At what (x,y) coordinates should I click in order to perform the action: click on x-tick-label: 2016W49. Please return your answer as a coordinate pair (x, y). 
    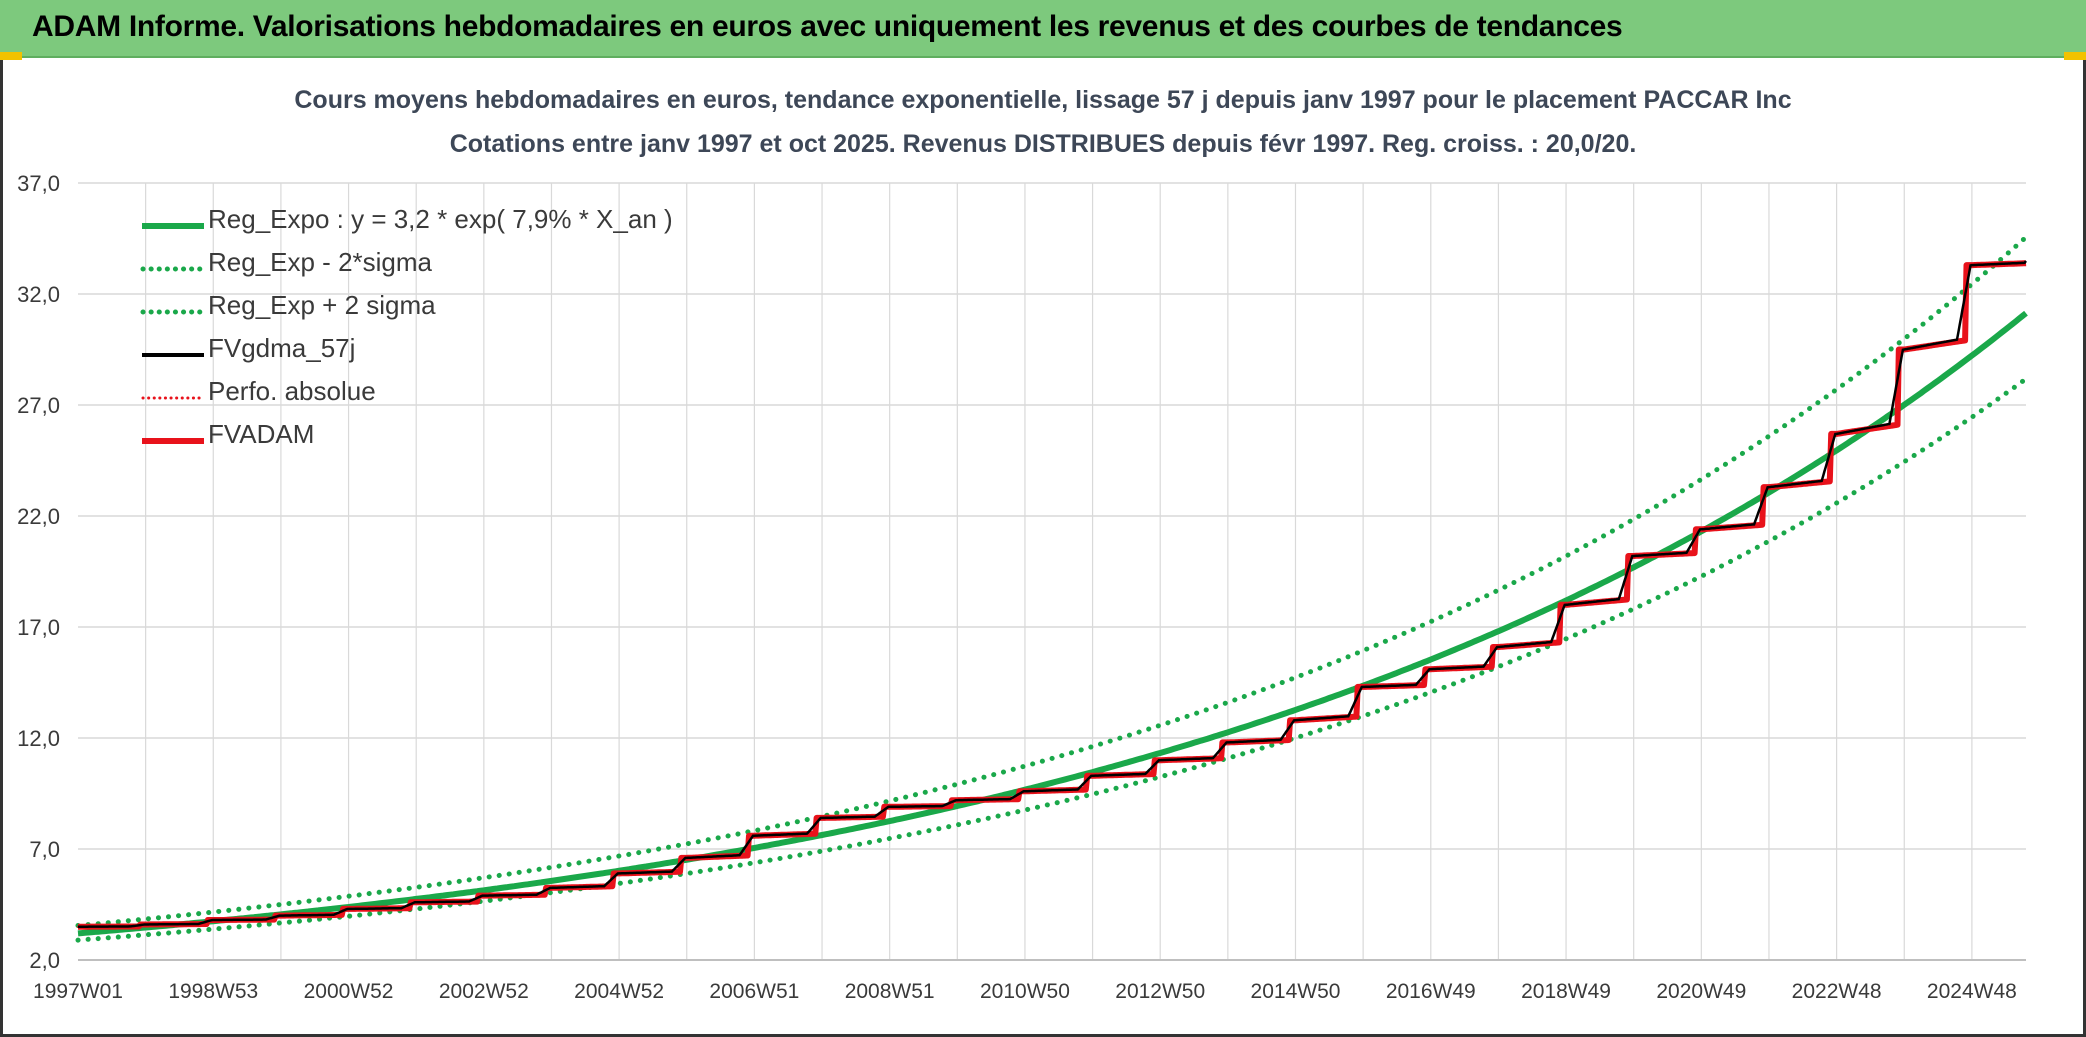
    Looking at the image, I should click on (1431, 991).